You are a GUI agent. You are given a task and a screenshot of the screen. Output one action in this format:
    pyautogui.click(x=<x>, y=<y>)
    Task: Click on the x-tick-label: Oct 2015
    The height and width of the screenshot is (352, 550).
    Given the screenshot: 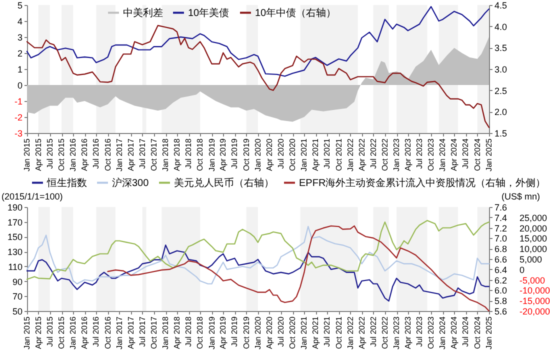 What is the action you would take?
    pyautogui.click(x=61, y=332)
    